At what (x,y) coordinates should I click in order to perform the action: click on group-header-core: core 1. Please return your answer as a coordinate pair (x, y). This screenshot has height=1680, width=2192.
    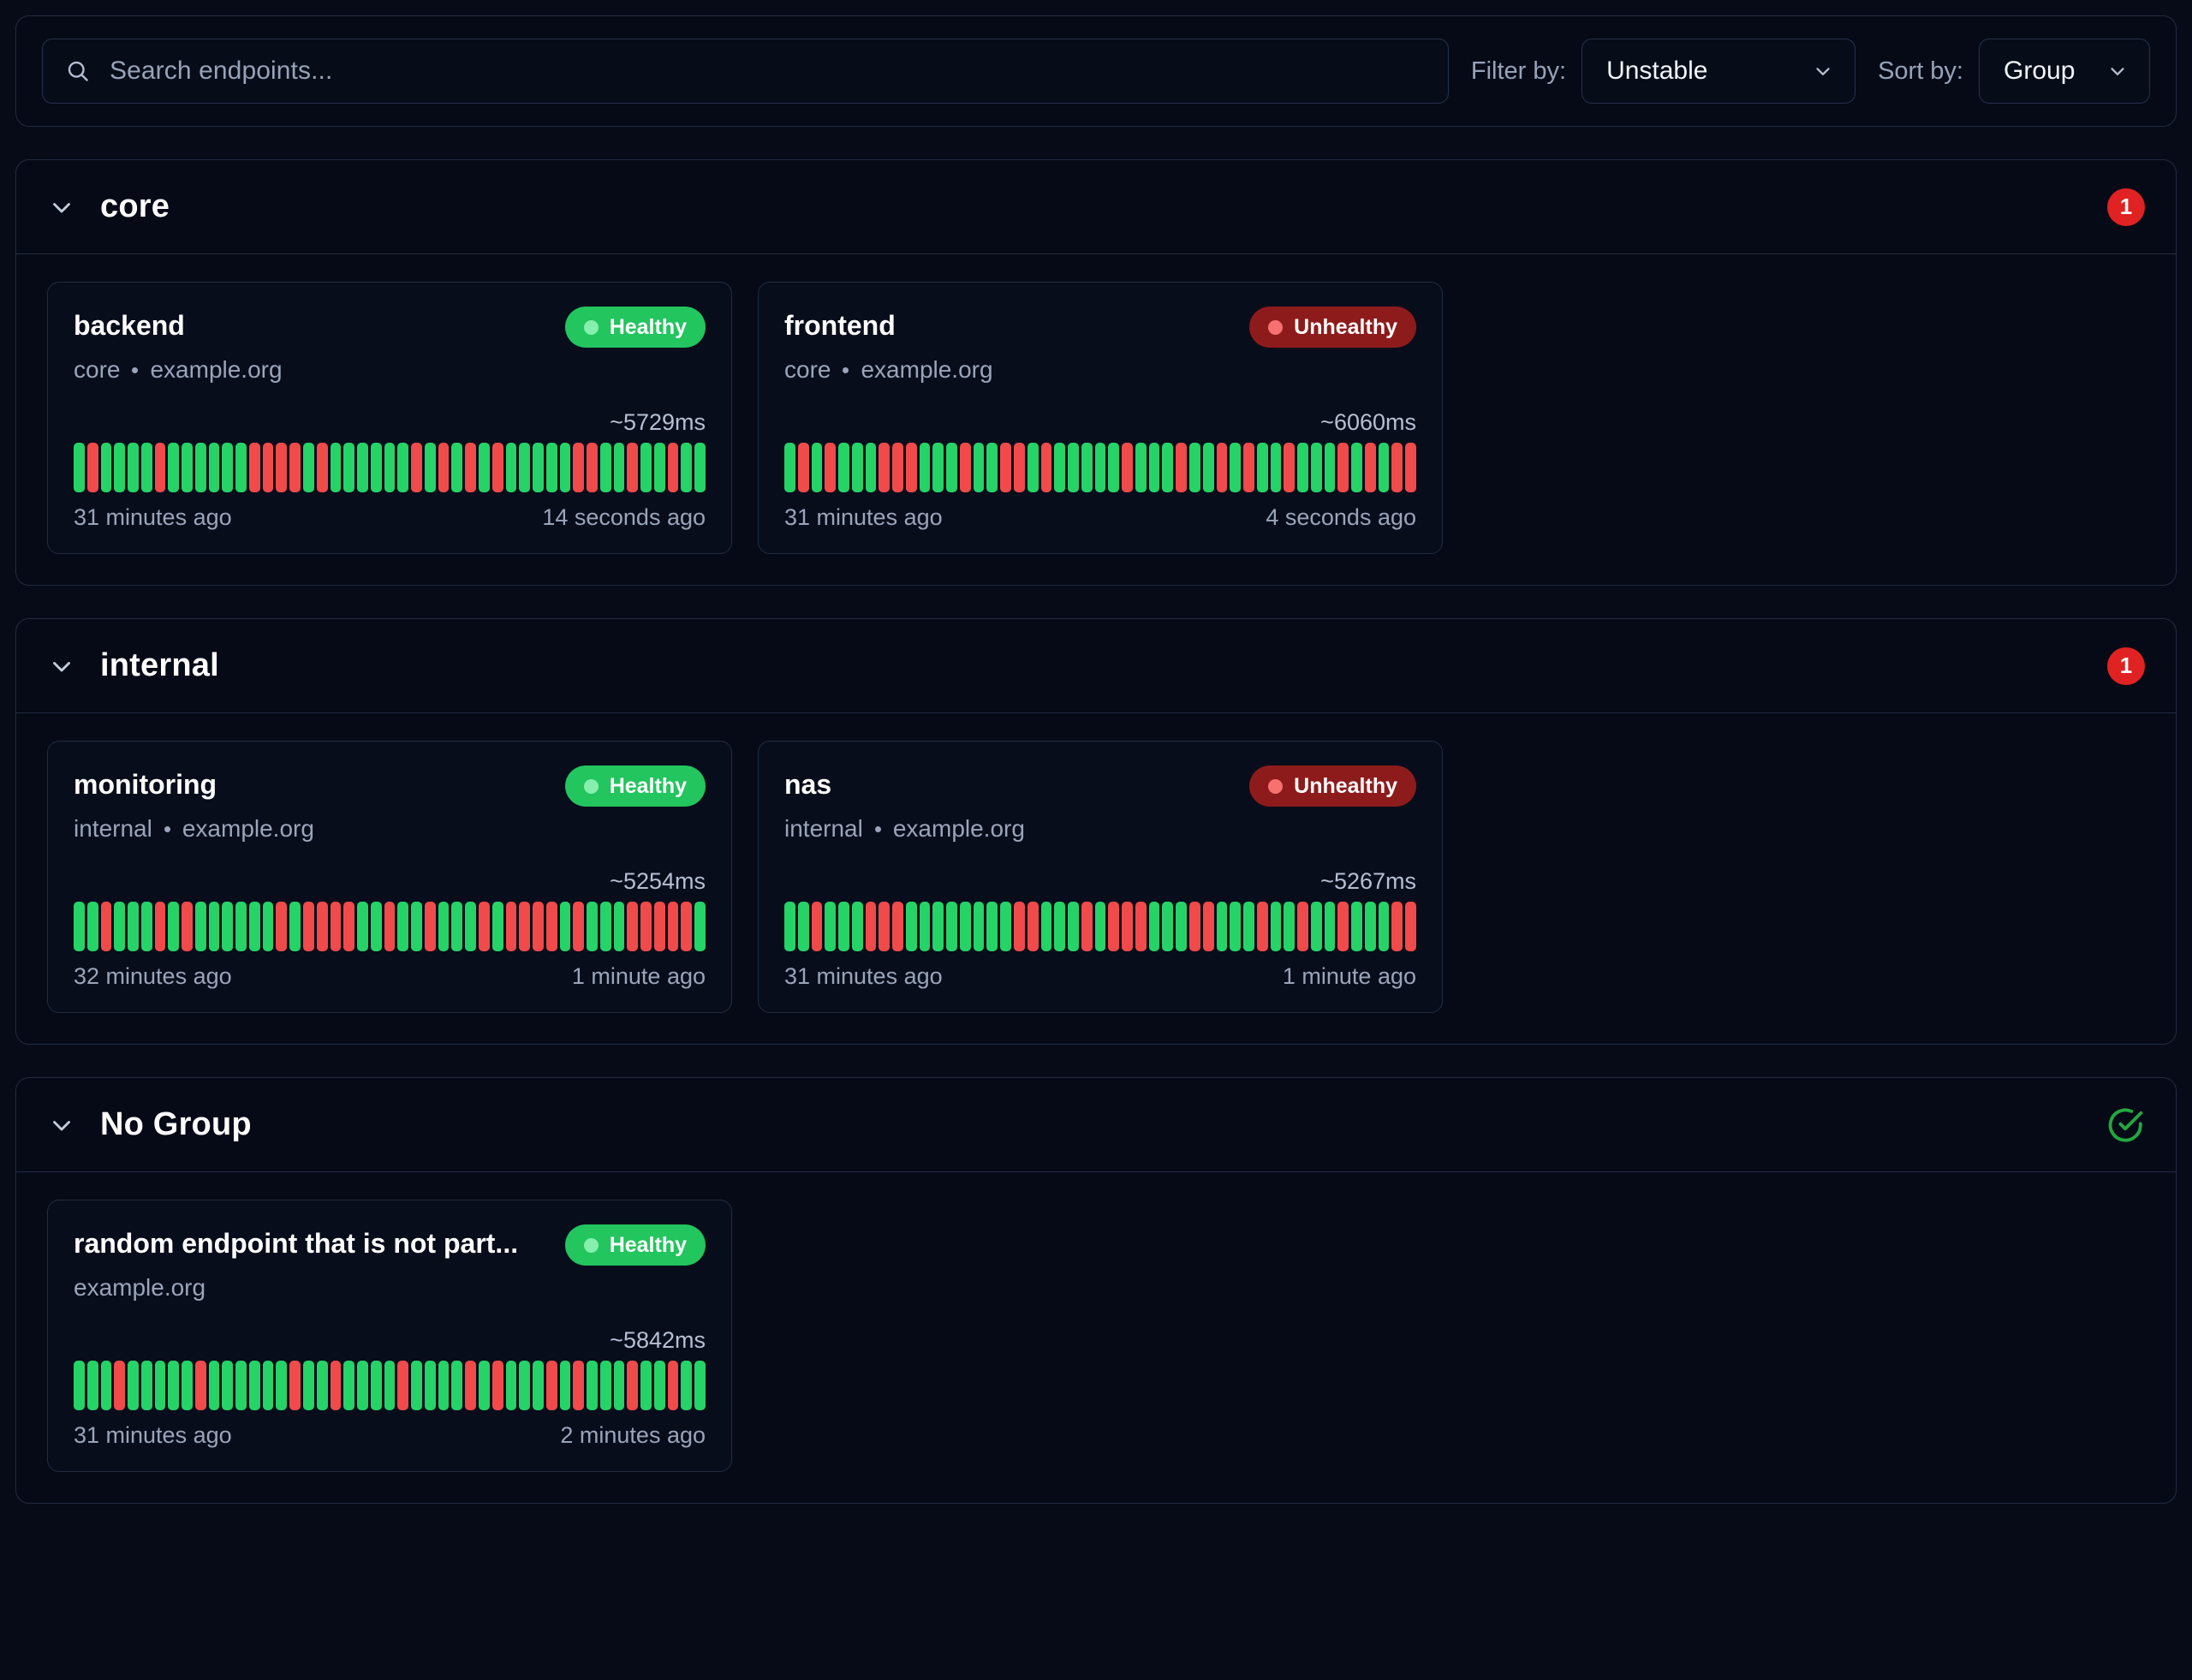
    Looking at the image, I should click on (1096, 207).